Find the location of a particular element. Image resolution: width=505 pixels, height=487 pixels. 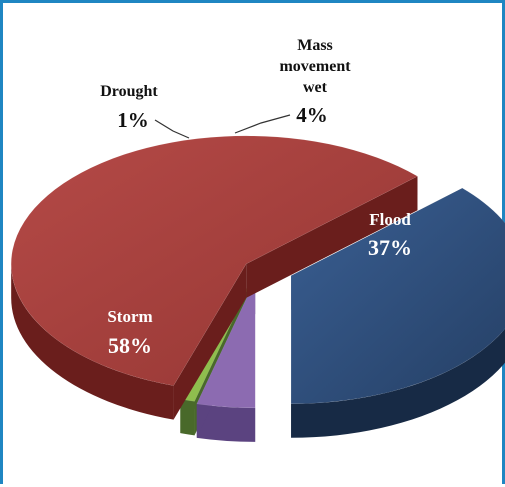

label-flood-value: 37% is located at coordinates (390, 247).